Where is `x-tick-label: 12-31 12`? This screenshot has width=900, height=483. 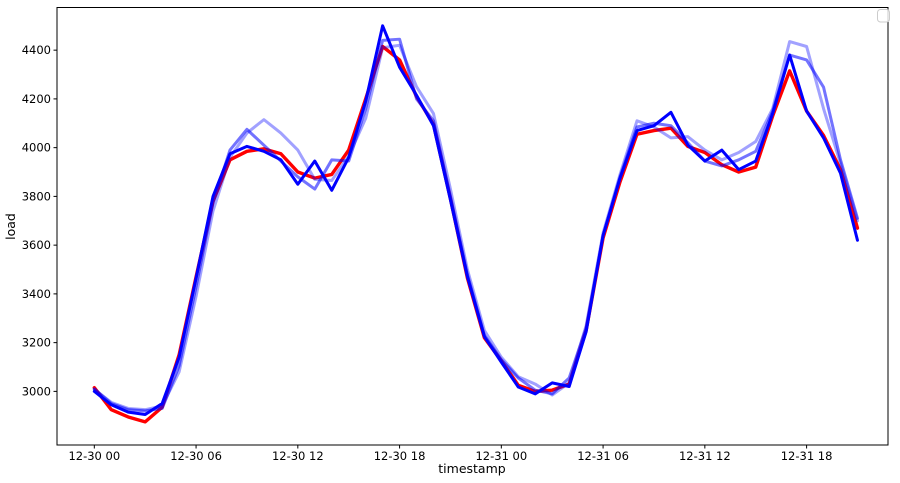
x-tick-label: 12-31 12 is located at coordinates (705, 456).